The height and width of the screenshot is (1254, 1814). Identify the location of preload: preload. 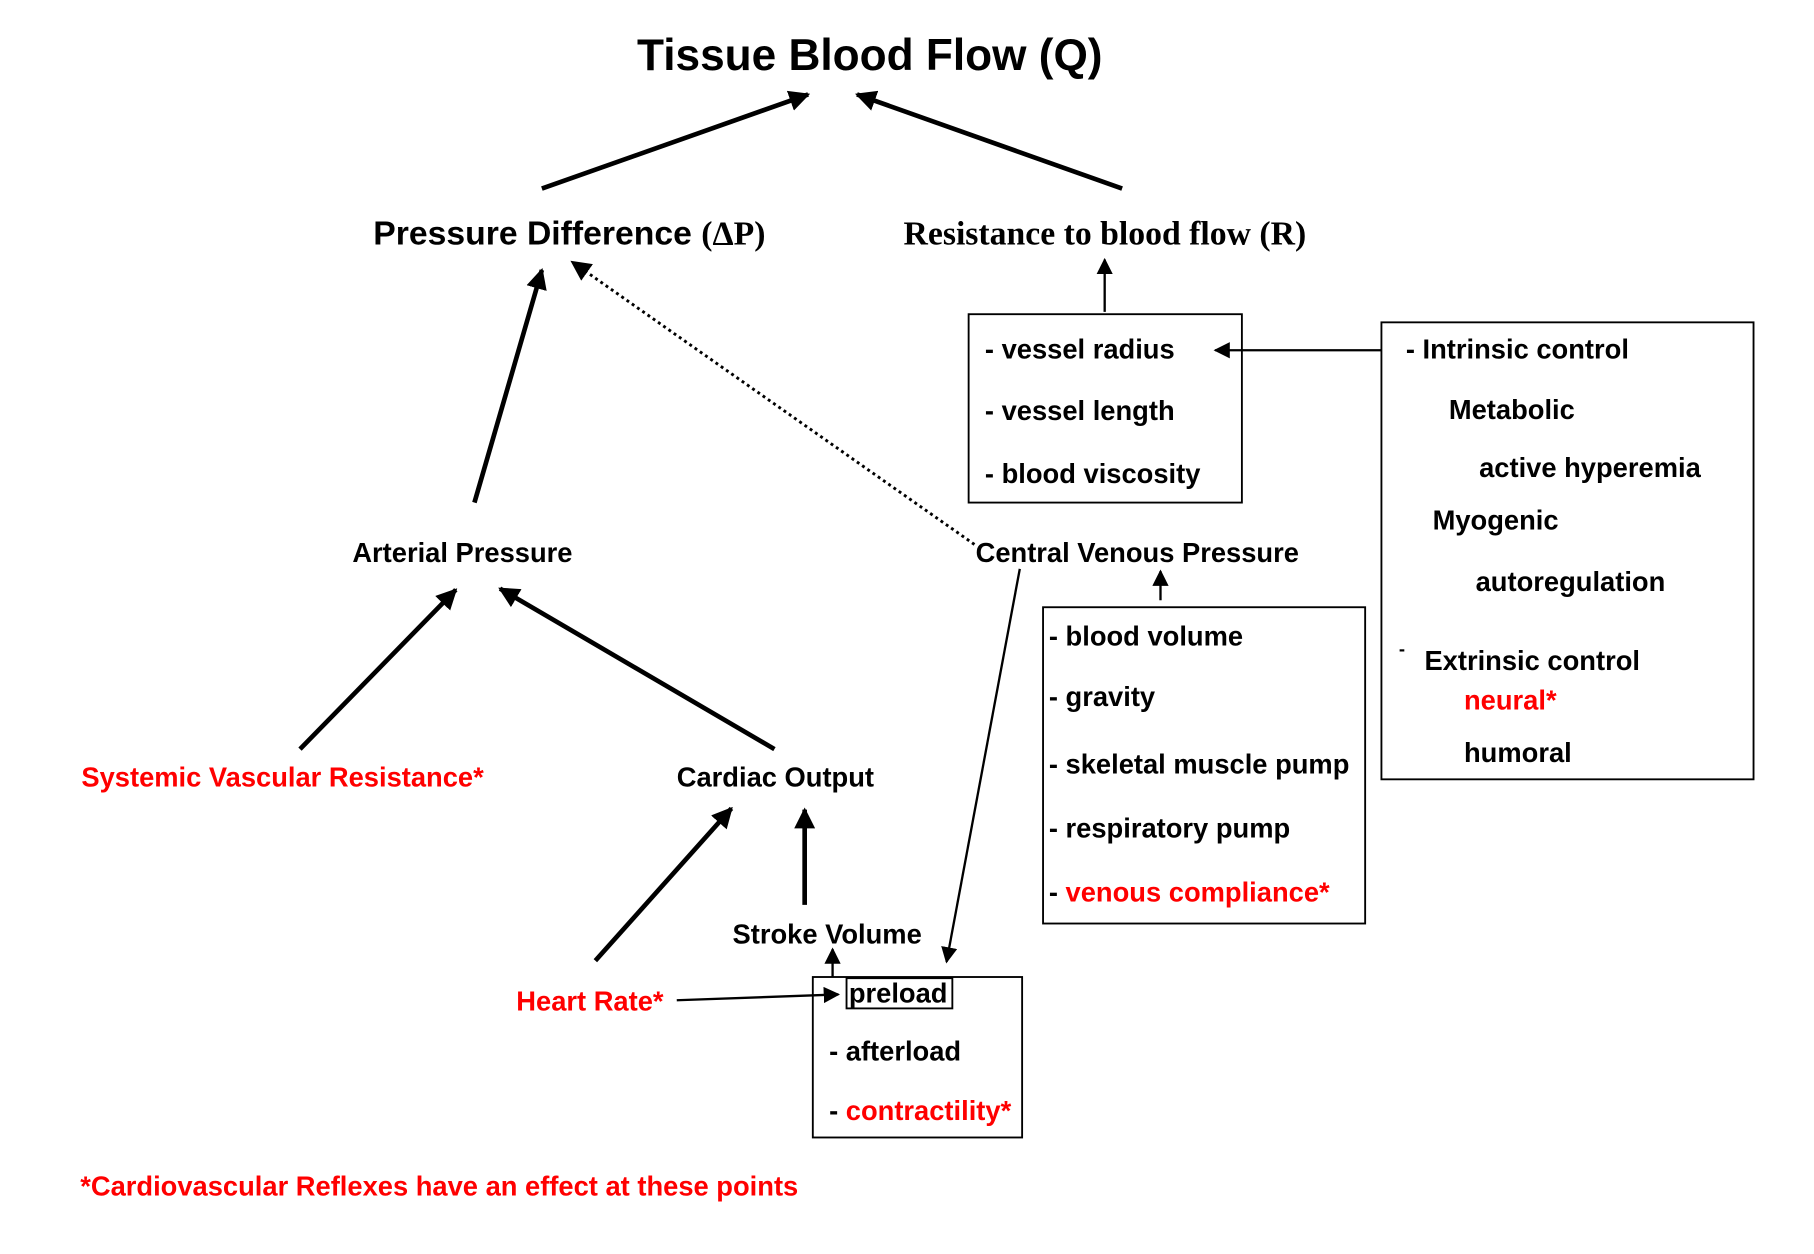
(898, 993).